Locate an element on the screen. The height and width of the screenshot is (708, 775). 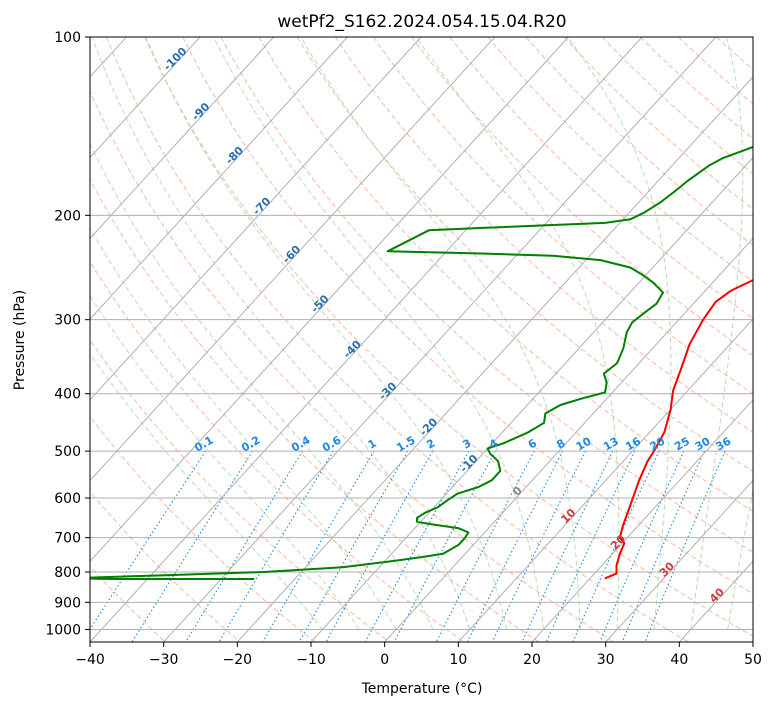
x-tick-label: 10 is located at coordinates (458, 660).